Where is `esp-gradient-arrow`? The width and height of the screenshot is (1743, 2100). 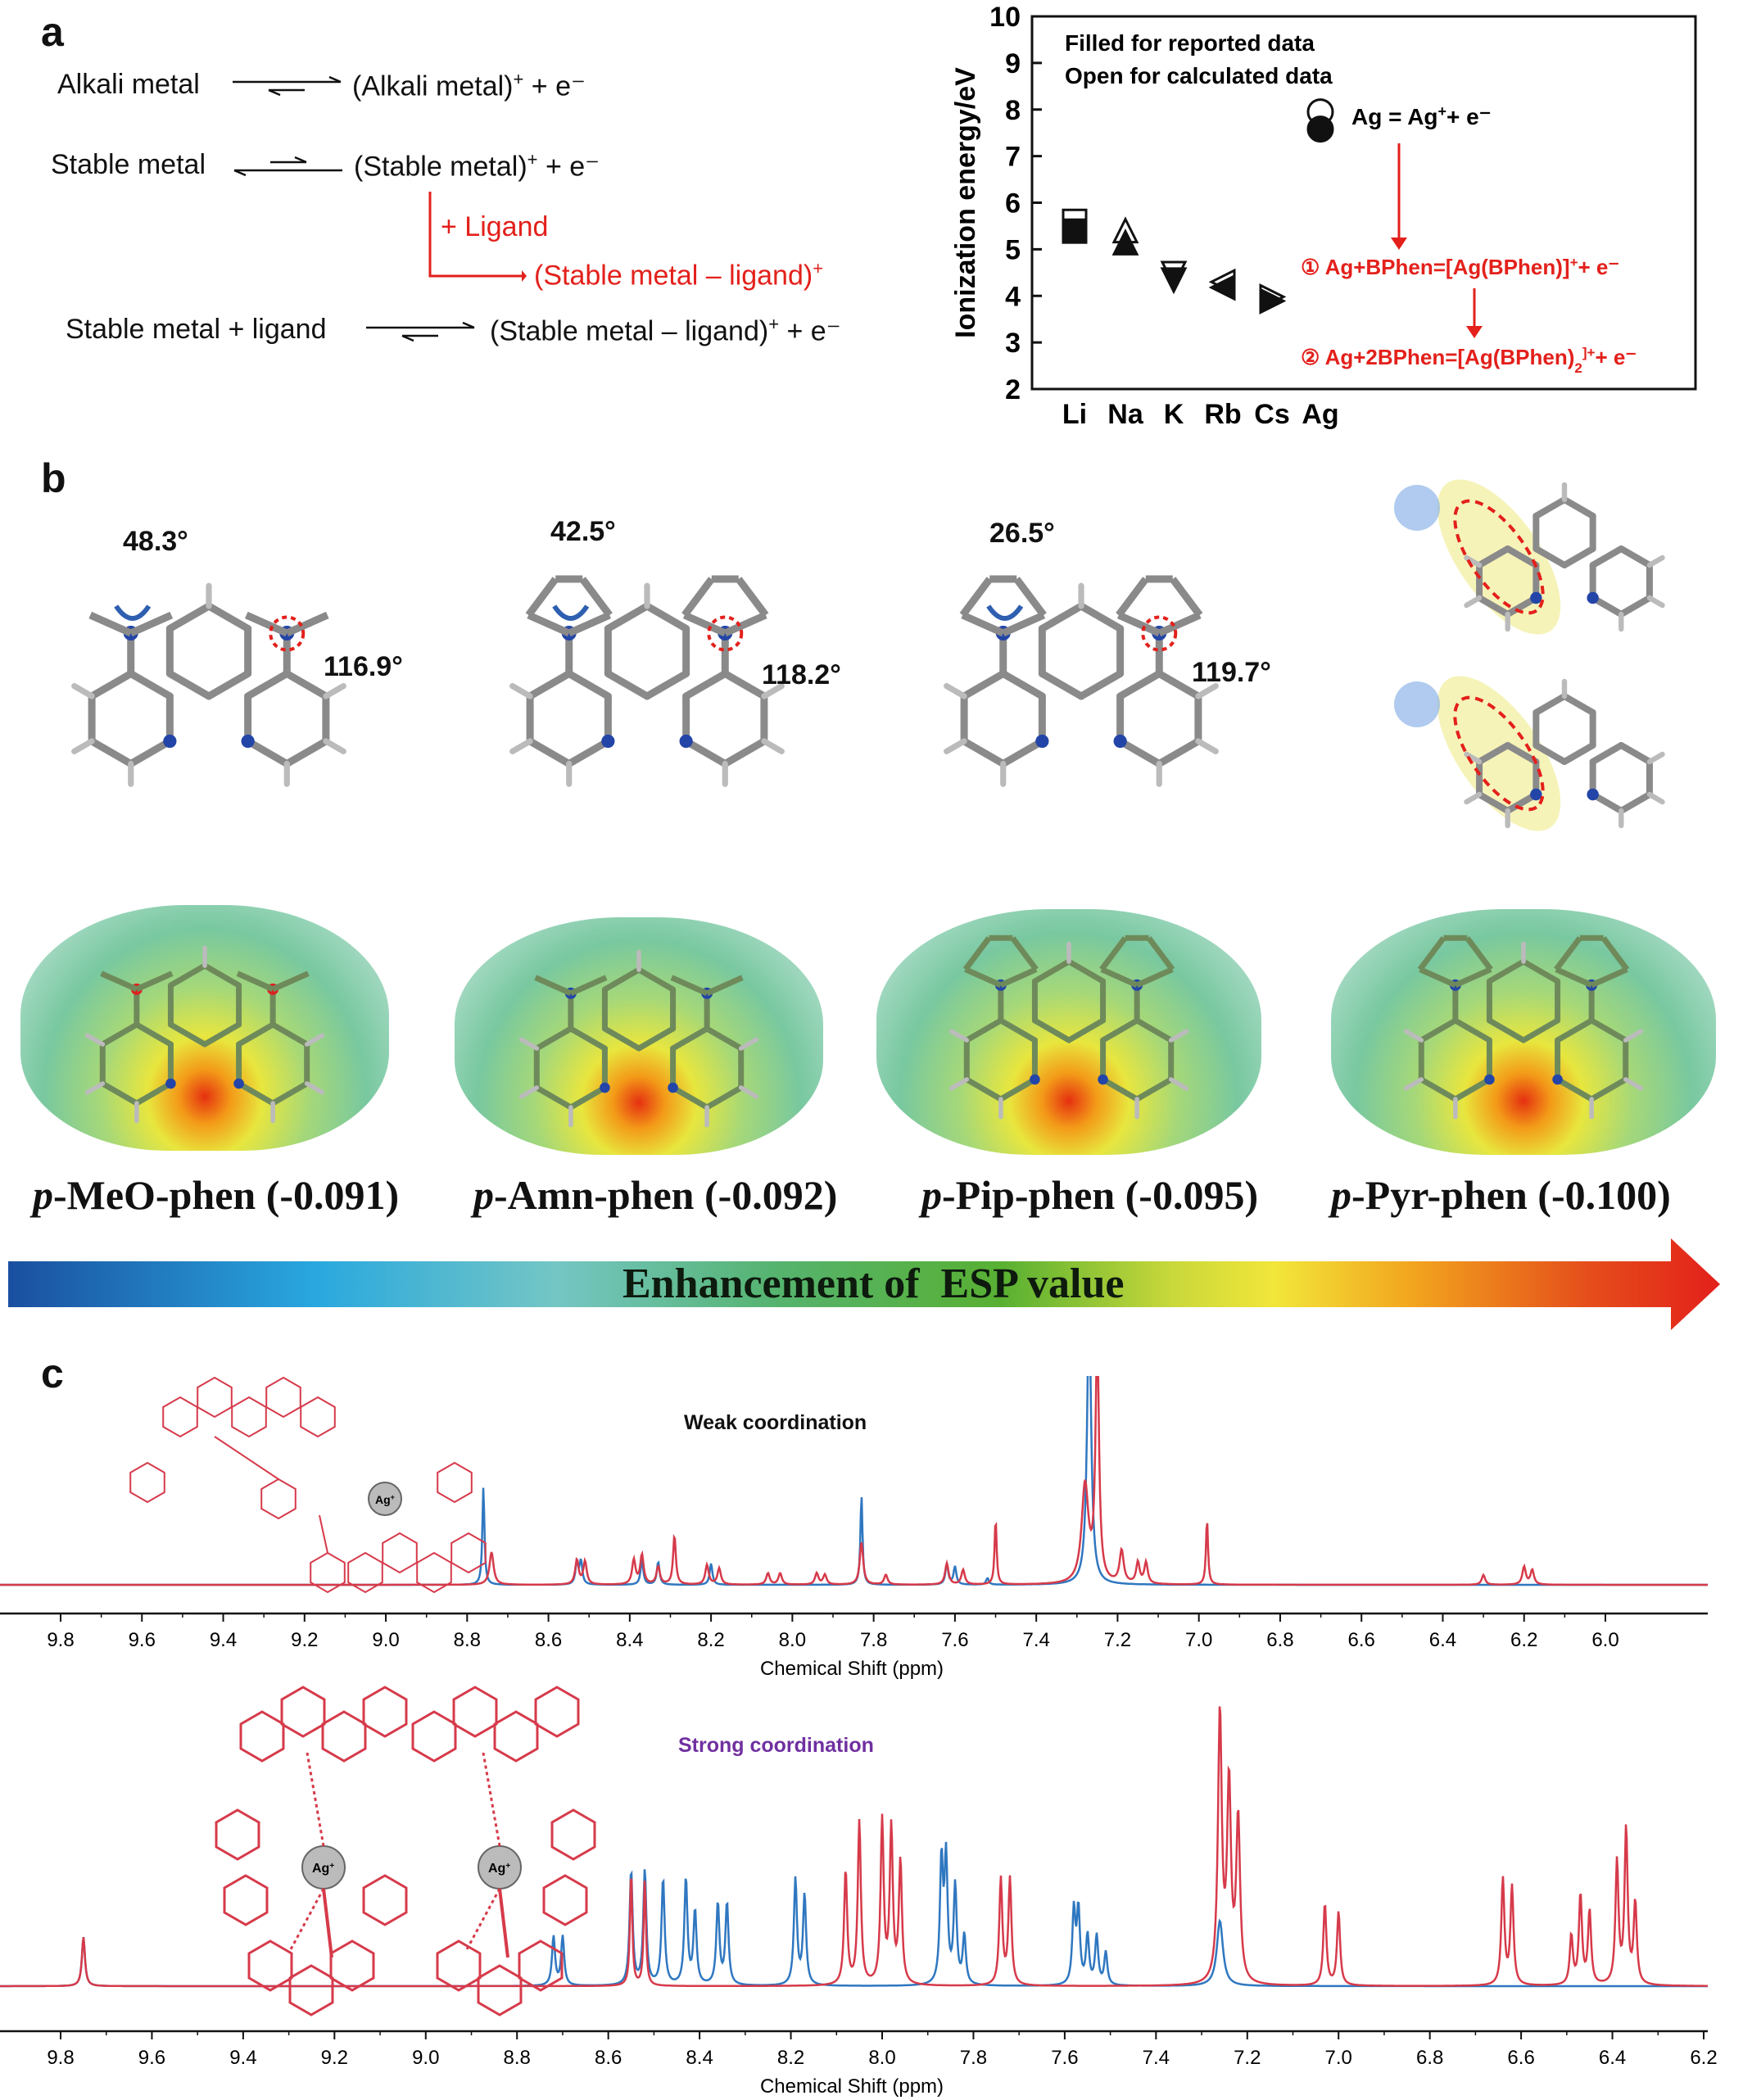 esp-gradient-arrow is located at coordinates (864, 1284).